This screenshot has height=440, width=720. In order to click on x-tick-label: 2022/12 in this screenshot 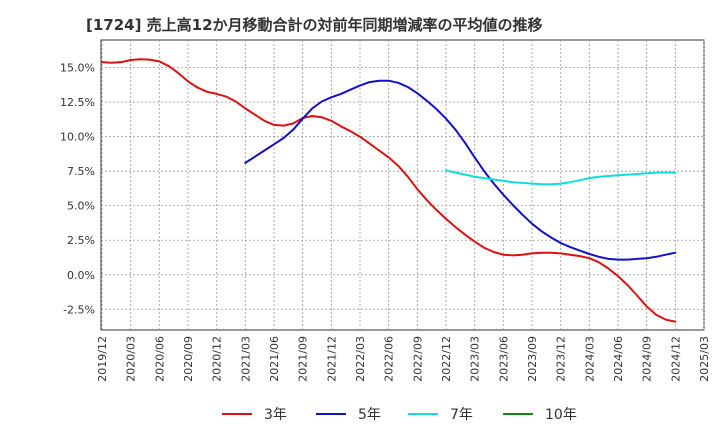, I will do `click(446, 359)`.